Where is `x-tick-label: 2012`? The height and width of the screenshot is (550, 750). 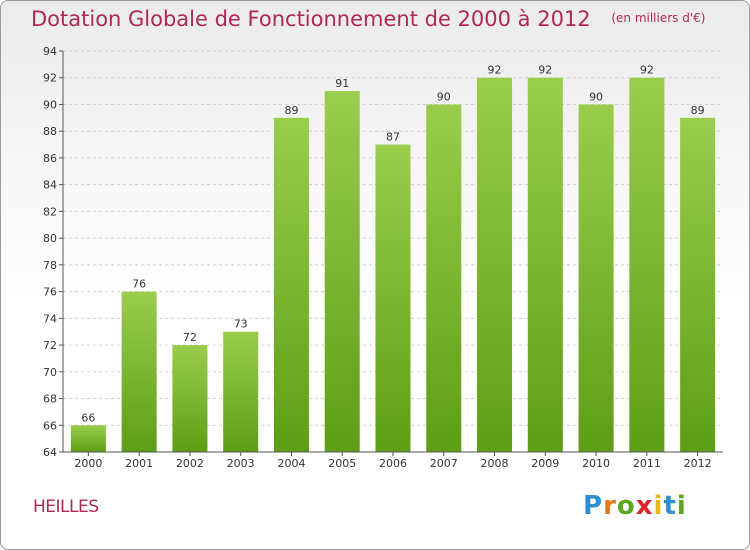 x-tick-label: 2012 is located at coordinates (698, 463).